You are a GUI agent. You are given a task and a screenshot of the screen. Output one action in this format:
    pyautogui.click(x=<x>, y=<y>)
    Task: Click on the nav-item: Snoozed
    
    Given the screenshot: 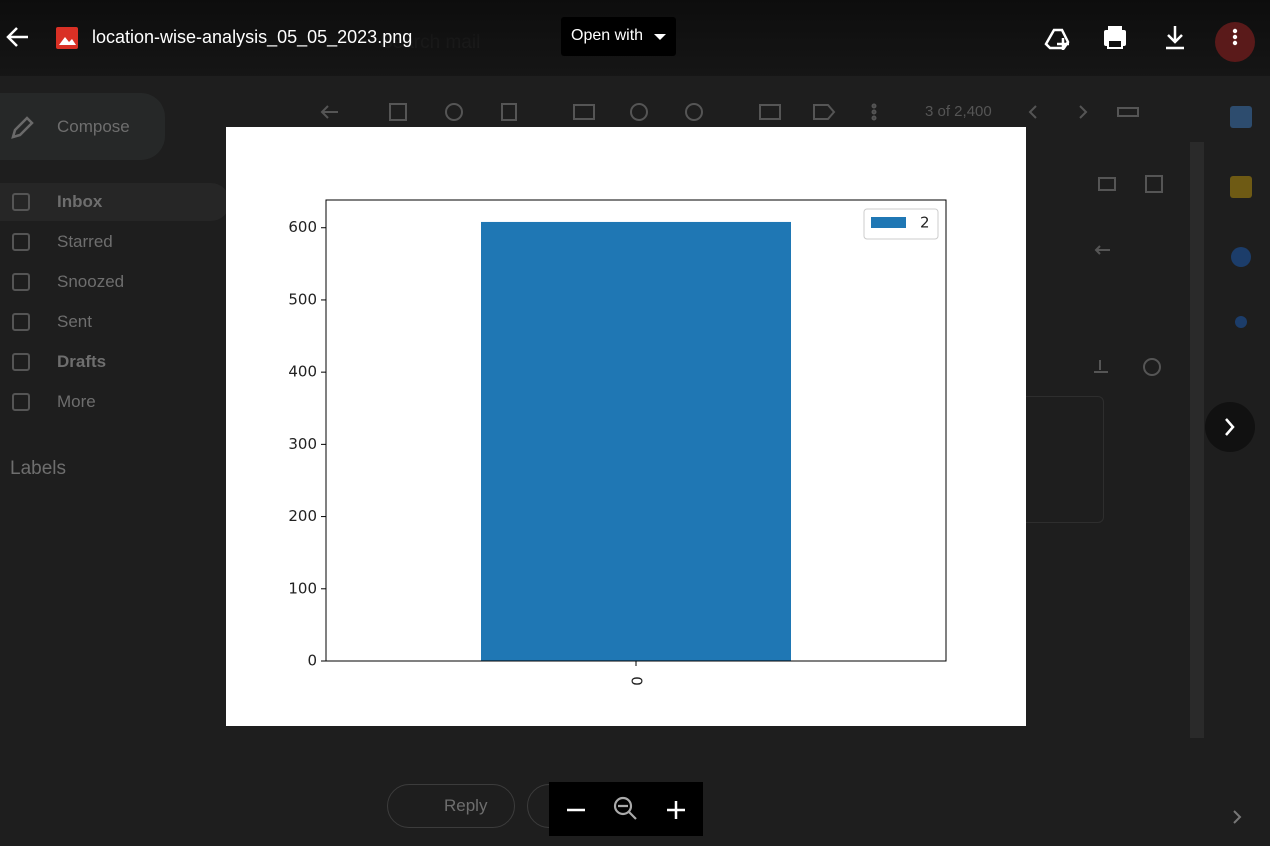 What is the action you would take?
    pyautogui.click(x=115, y=282)
    